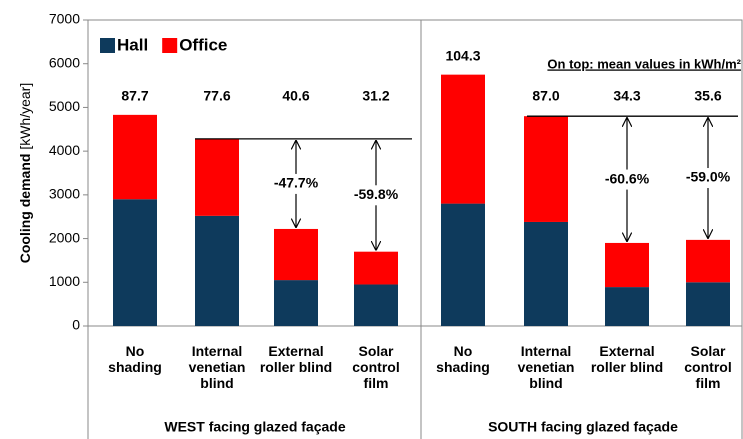 Image resolution: width=743 pixels, height=439 pixels. I want to click on y-axis-label: Cooling demand [kWh/year], so click(25, 173).